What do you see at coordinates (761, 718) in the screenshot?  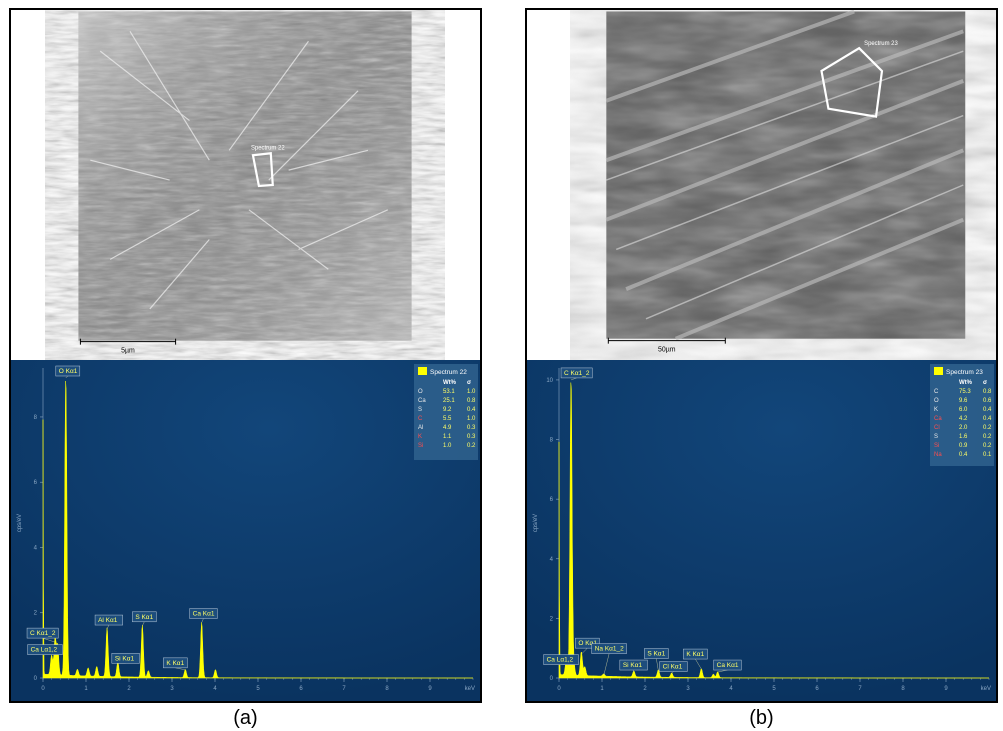 I see `caption-b: (b)` at bounding box center [761, 718].